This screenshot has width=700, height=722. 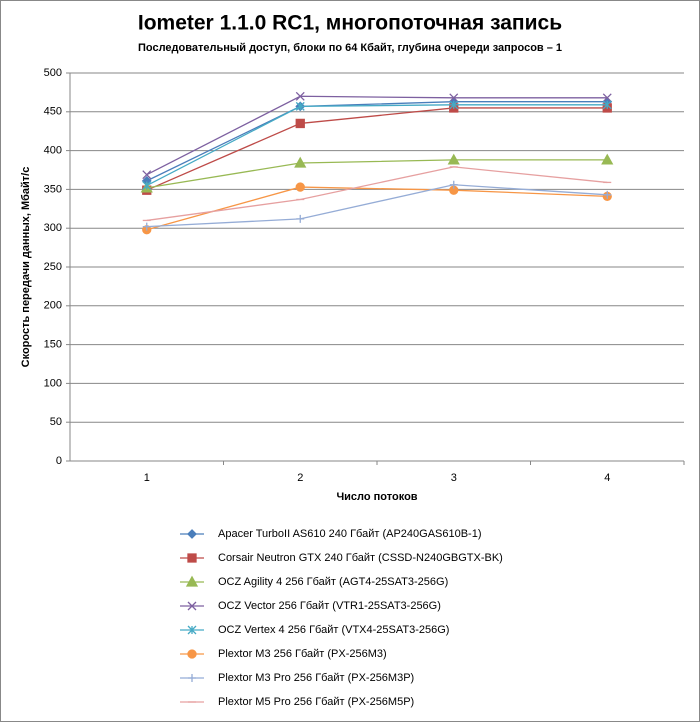 What do you see at coordinates (53, 228) in the screenshot?
I see `y-tick-label: 300` at bounding box center [53, 228].